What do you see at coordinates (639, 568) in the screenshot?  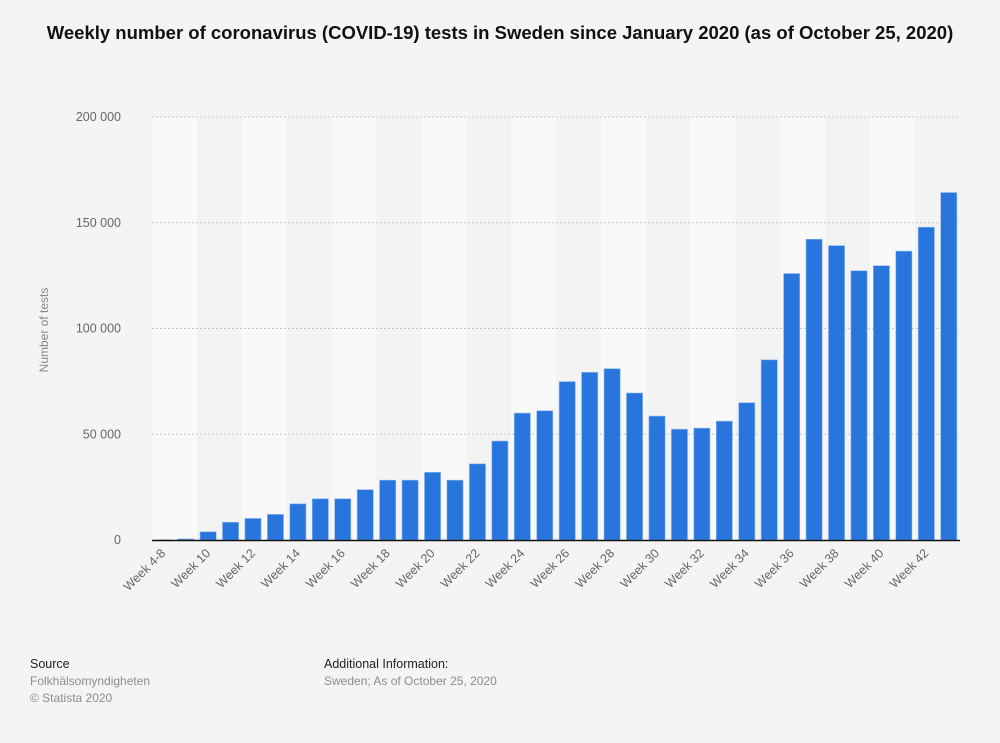 I see `x-tick-label: Week 30` at bounding box center [639, 568].